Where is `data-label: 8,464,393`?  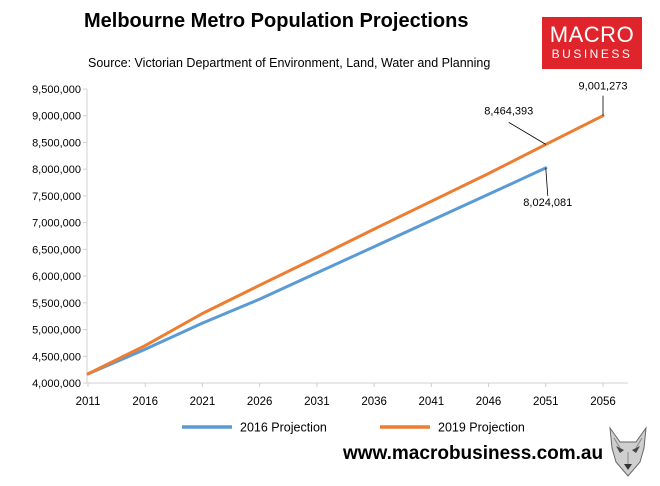
data-label: 8,464,393 is located at coordinates (508, 111).